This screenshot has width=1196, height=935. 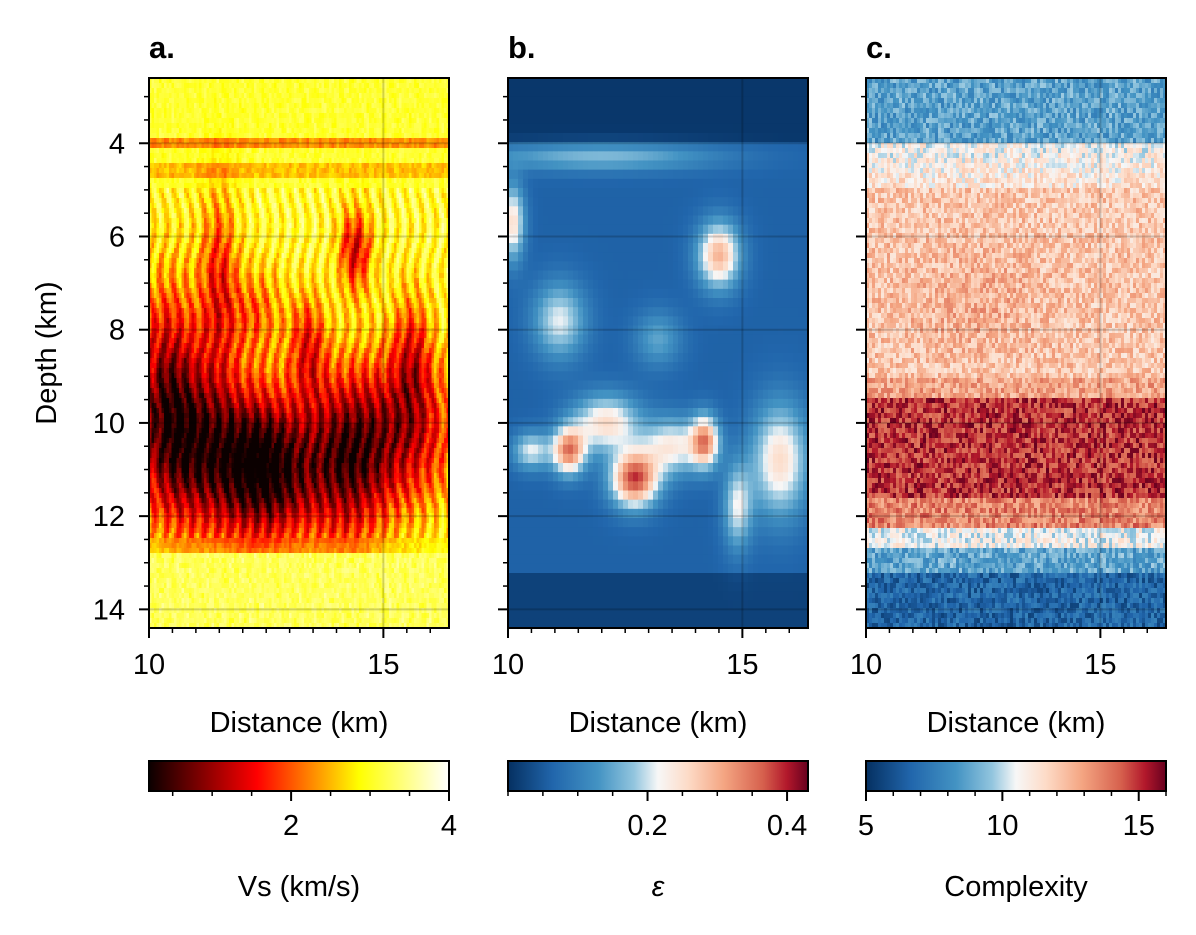 I want to click on panel-b-letter: b., so click(x=522, y=47).